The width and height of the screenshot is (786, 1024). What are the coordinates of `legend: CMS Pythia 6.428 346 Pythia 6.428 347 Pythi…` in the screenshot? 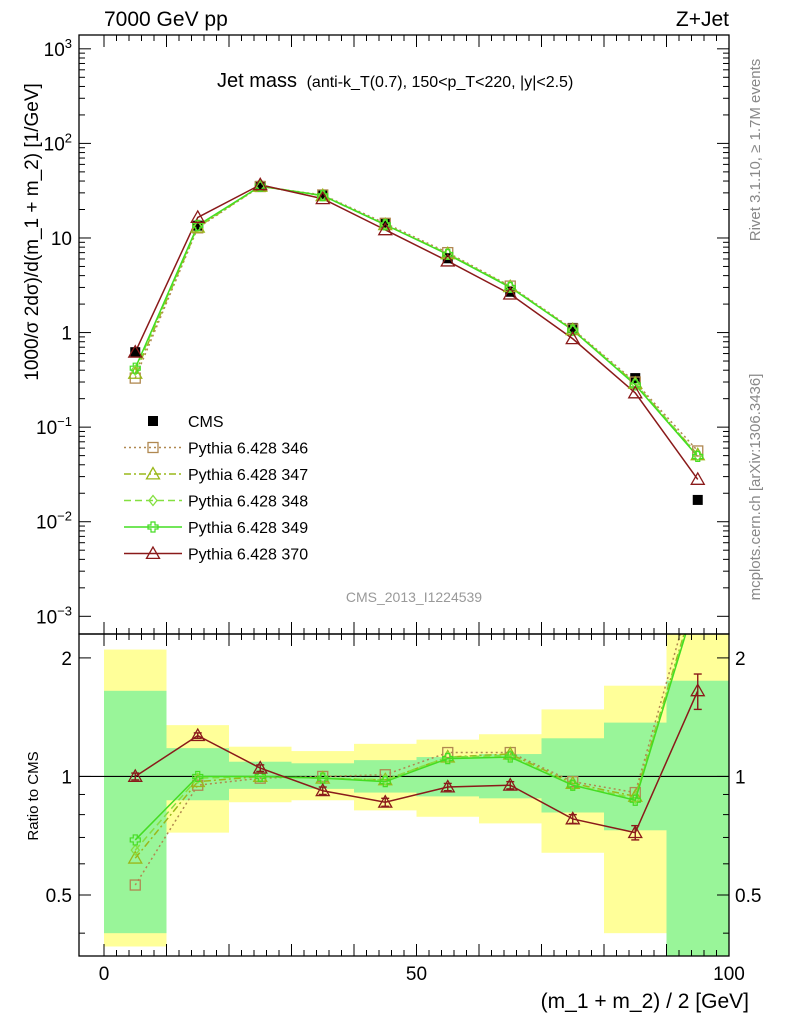 It's located at (216, 489).